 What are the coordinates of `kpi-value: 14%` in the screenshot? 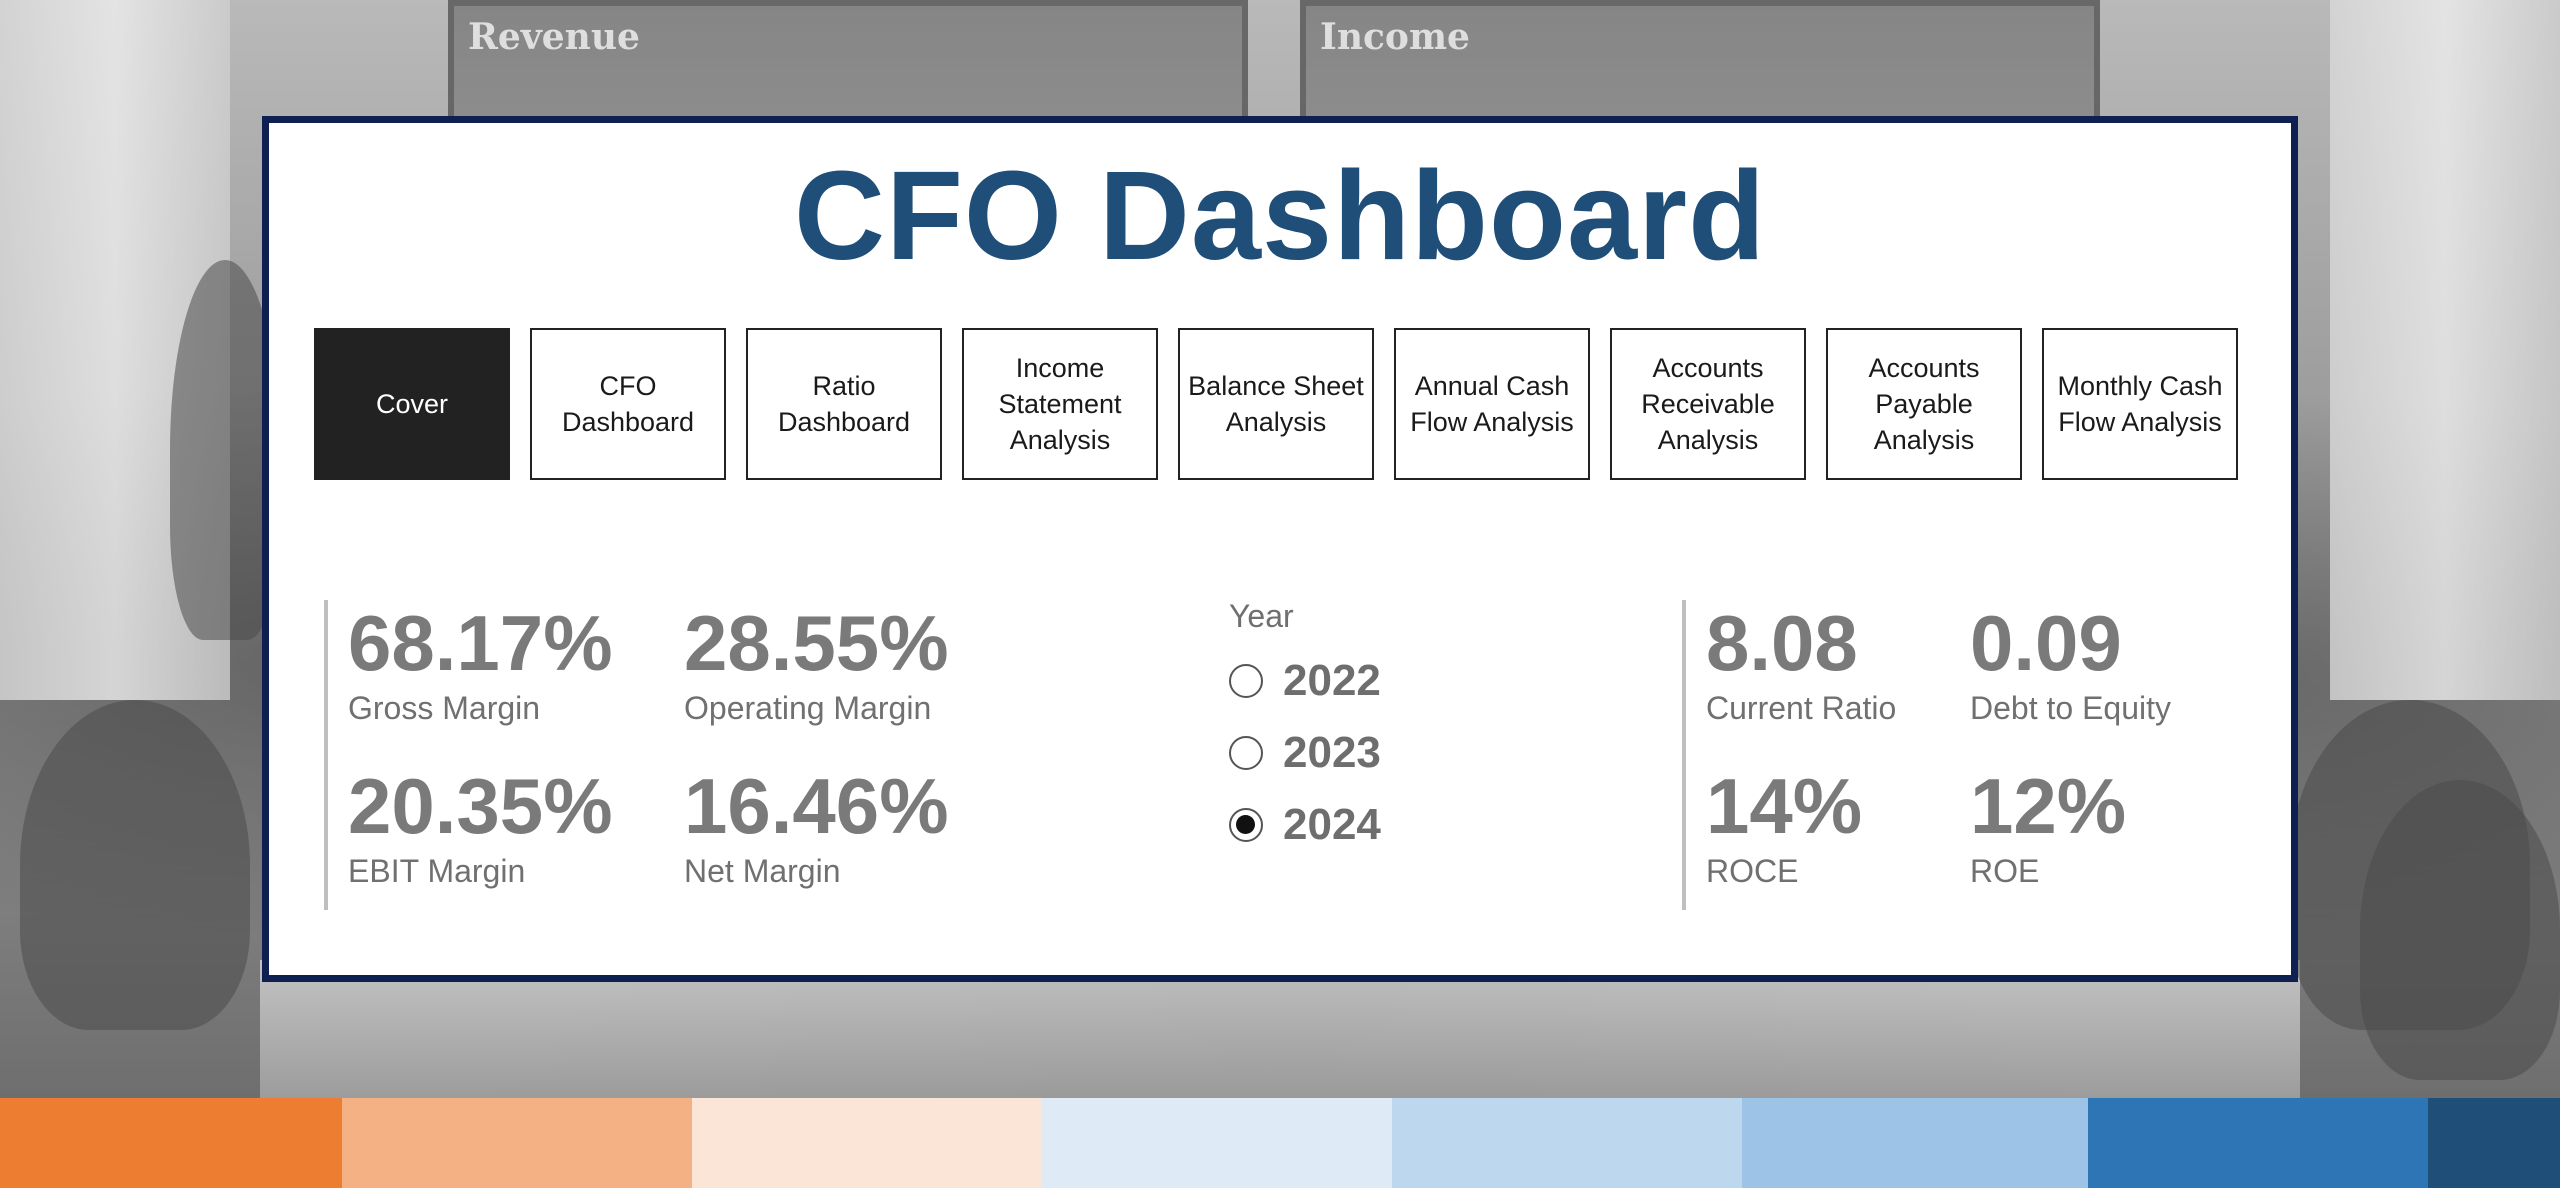 It's located at (1784, 806).